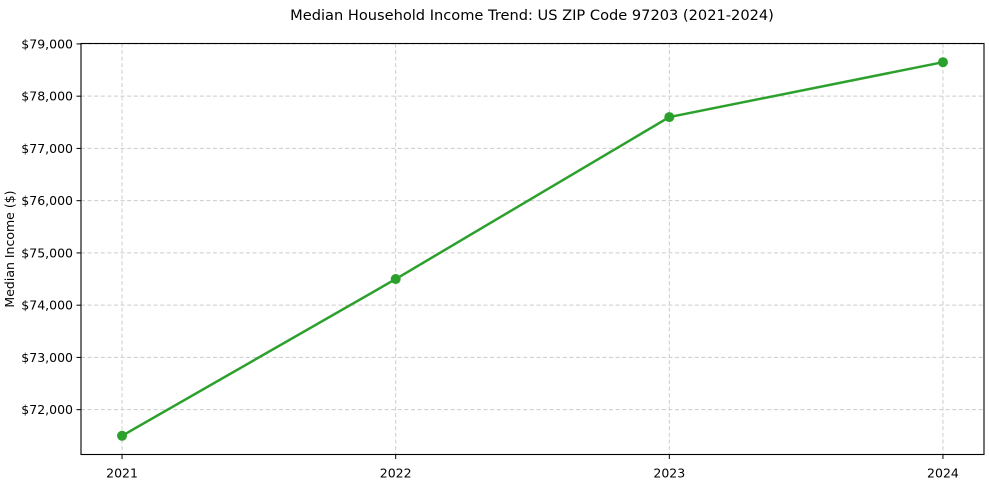  I want to click on x-tick-label: 2024, so click(943, 473).